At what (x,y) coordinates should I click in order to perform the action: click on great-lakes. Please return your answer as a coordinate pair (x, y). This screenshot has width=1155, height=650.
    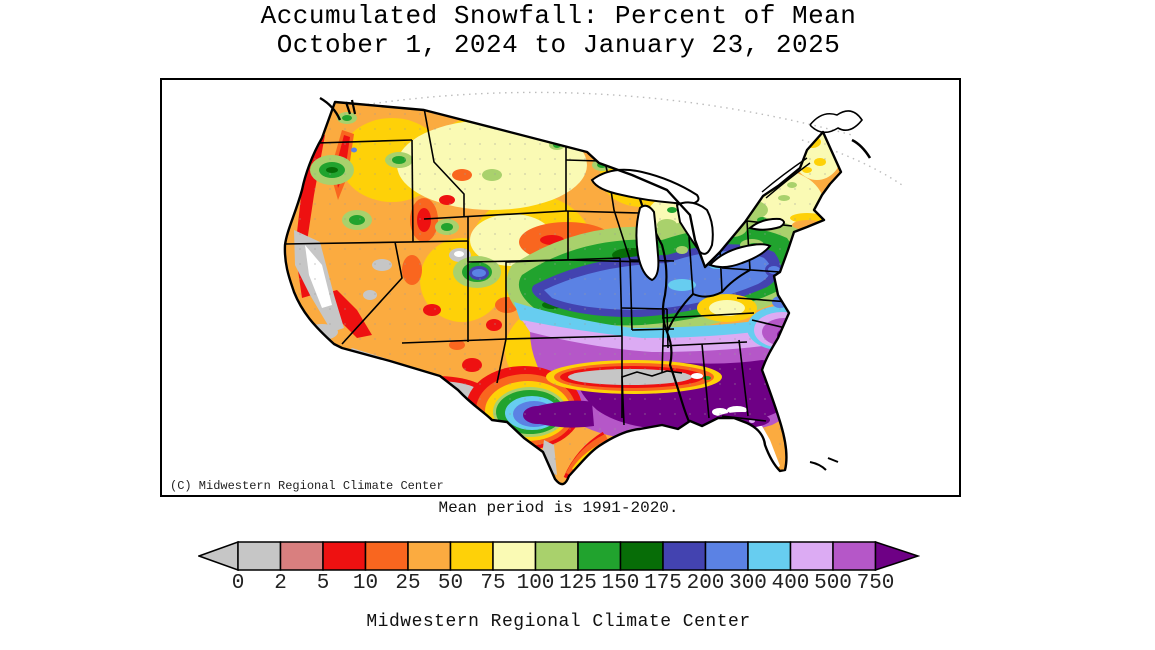
    Looking at the image, I should click on (687, 225).